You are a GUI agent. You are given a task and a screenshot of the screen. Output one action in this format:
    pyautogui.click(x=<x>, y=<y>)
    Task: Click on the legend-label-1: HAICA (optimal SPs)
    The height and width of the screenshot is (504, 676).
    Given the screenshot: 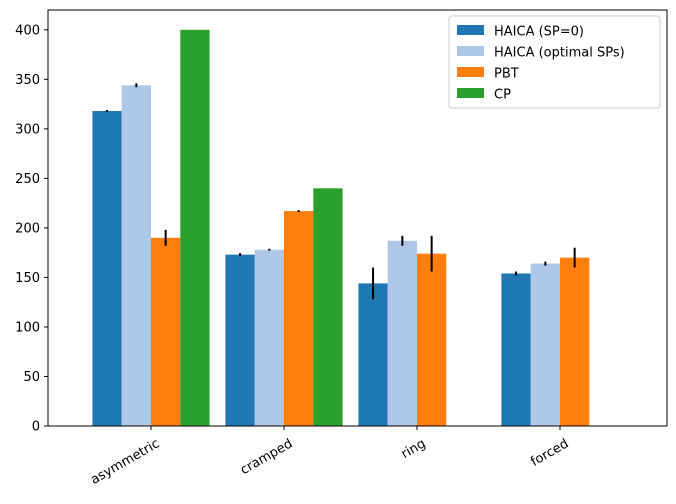 What is the action you would take?
    pyautogui.click(x=559, y=53)
    